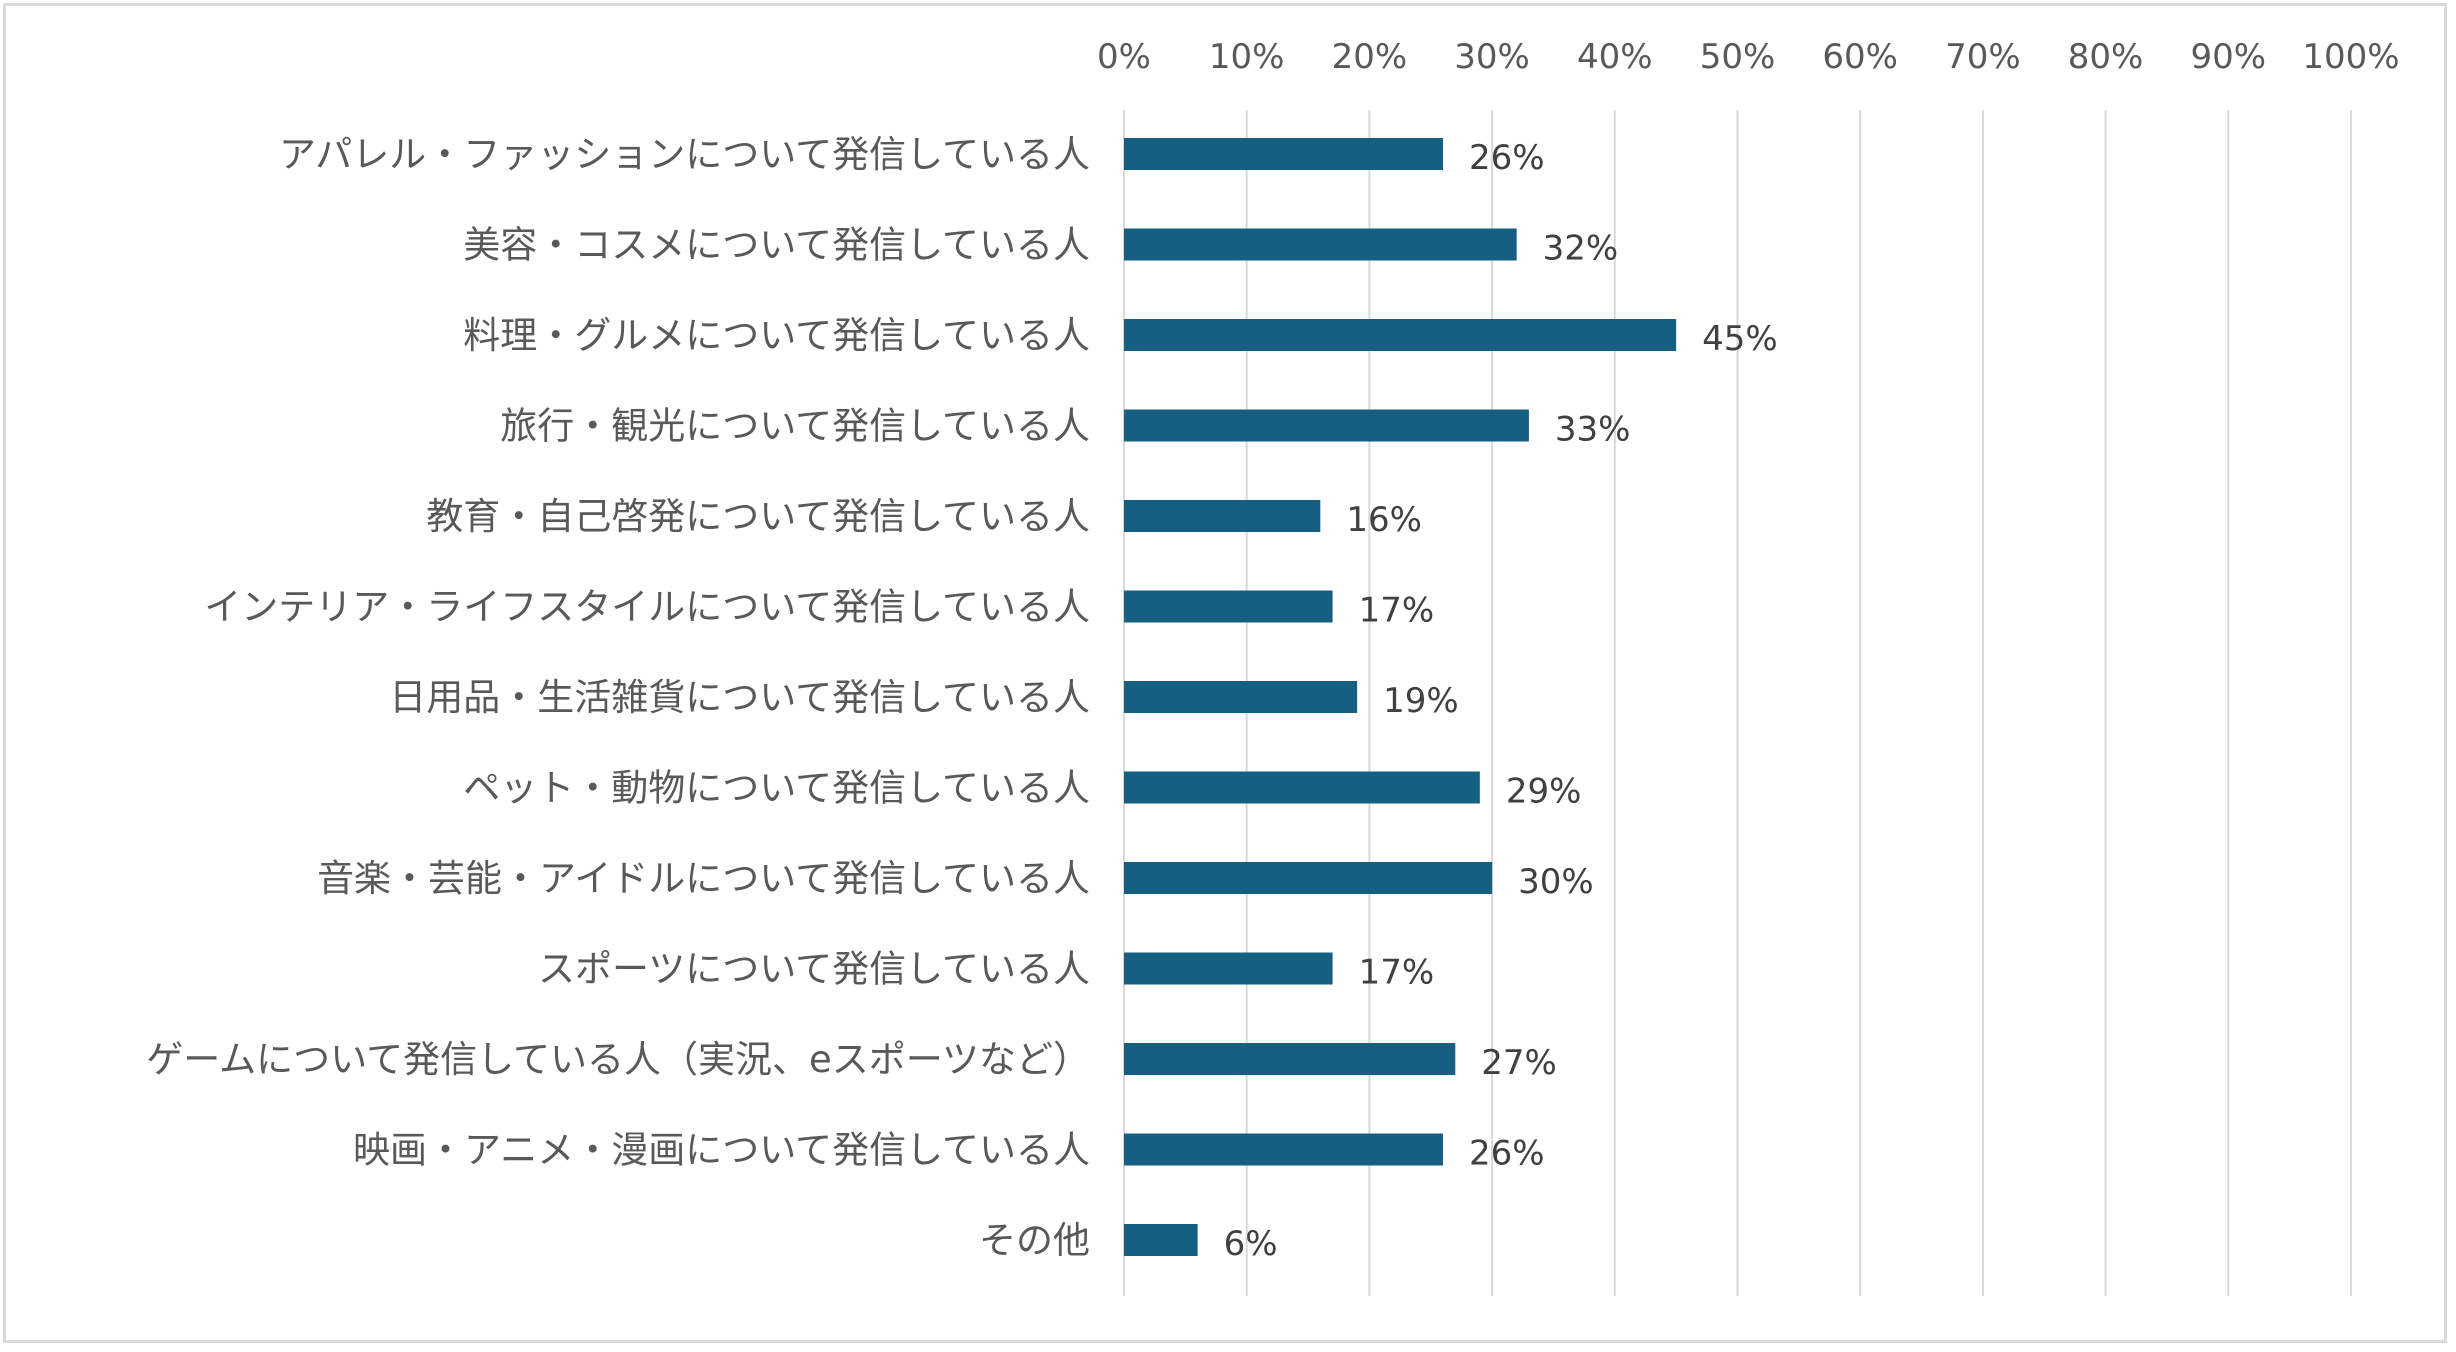 The width and height of the screenshot is (2456, 1352). Describe the element at coordinates (776, 245) in the screenshot. I see `category-label: 美容・コスメについて発信している人` at that location.